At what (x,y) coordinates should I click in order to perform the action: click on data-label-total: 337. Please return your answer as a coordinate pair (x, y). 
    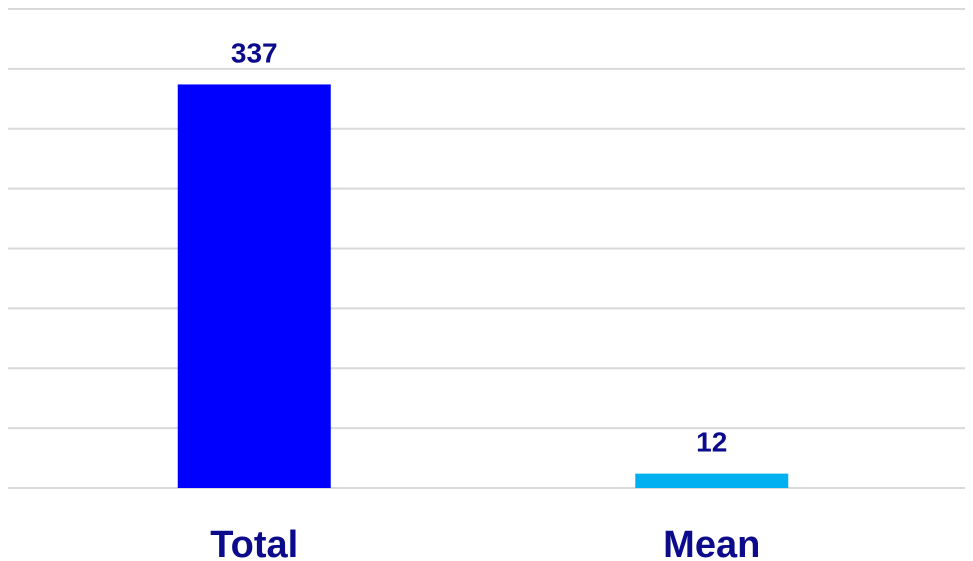
    Looking at the image, I should click on (254, 52).